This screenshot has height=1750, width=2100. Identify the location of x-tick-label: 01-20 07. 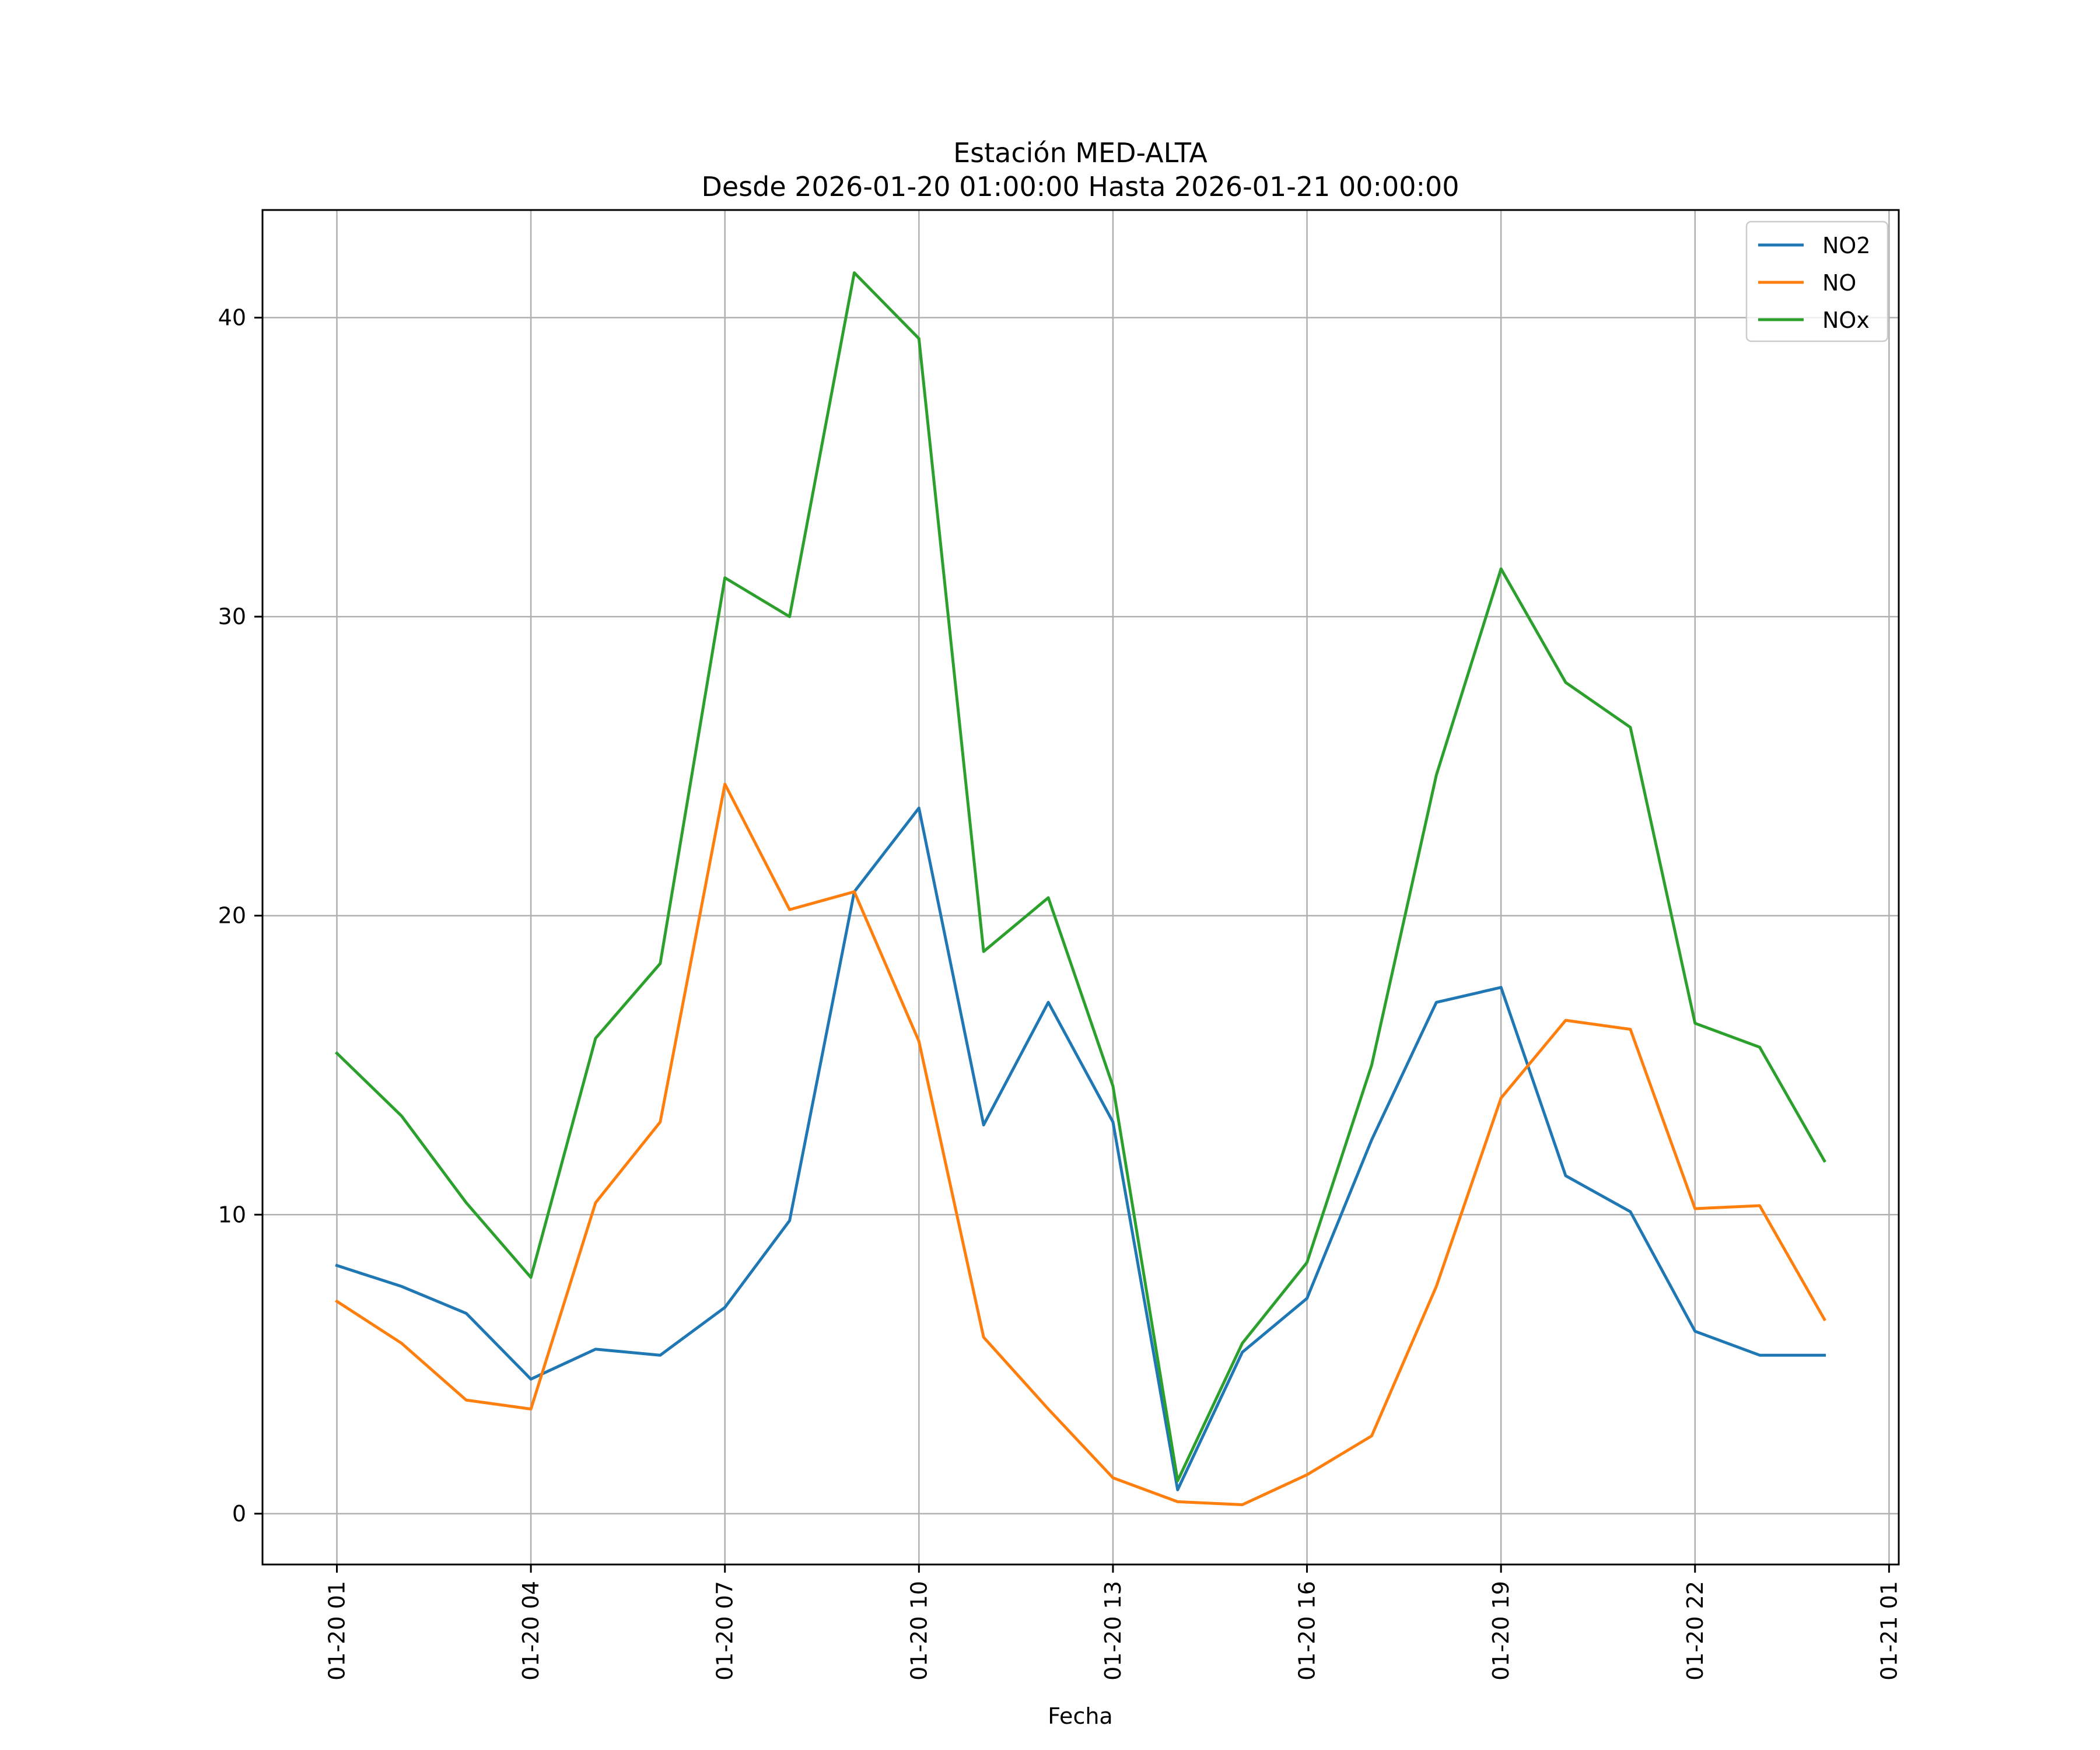
(725, 1631).